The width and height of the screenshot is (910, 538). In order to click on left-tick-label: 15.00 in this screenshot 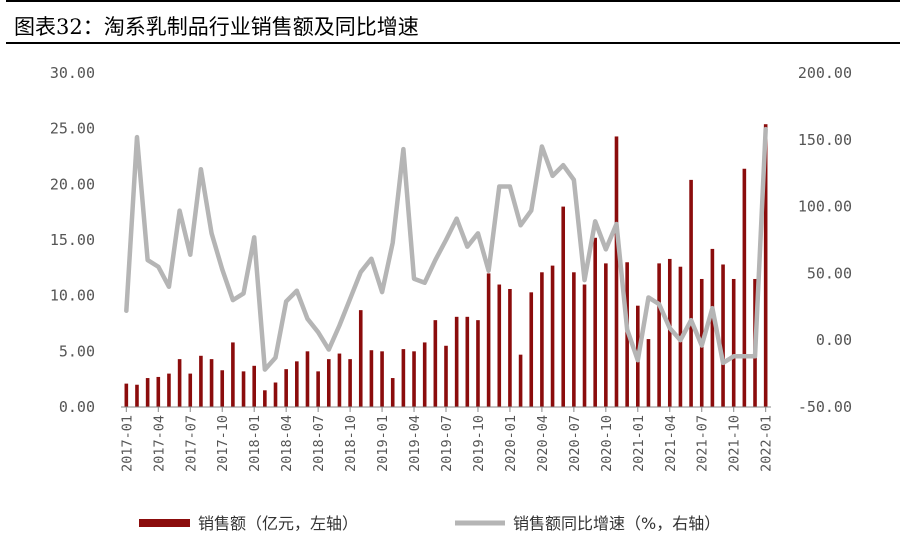, I will do `click(72, 240)`.